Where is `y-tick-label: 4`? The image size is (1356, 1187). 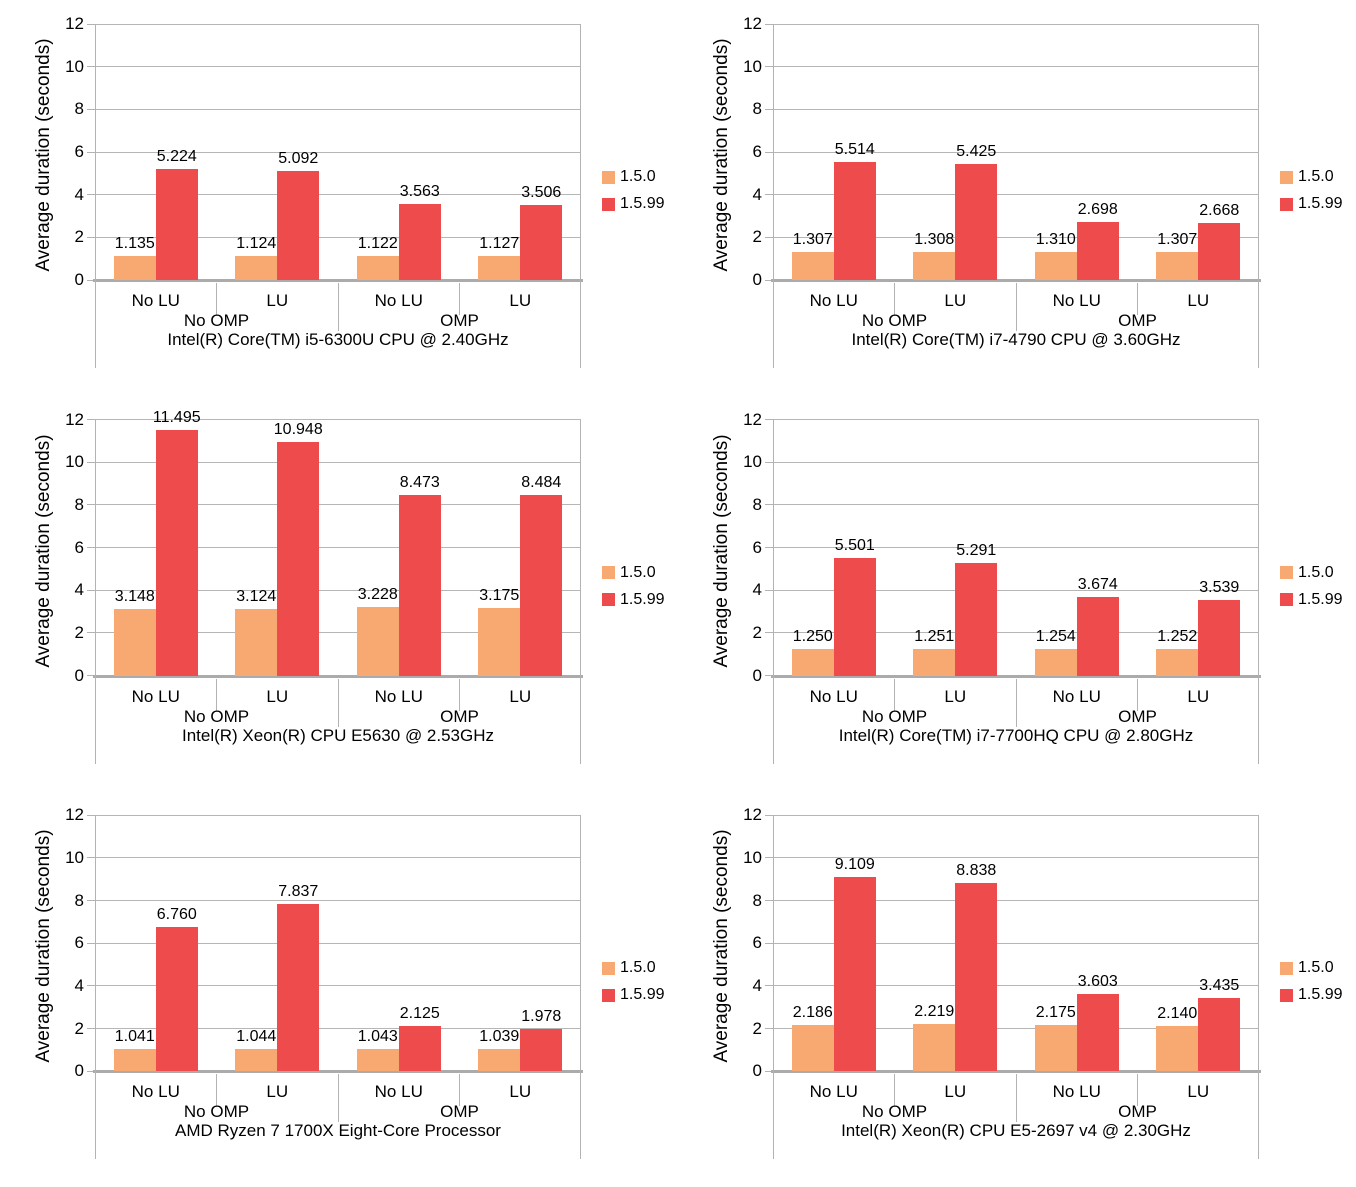
y-tick-label: 4 is located at coordinates (757, 590).